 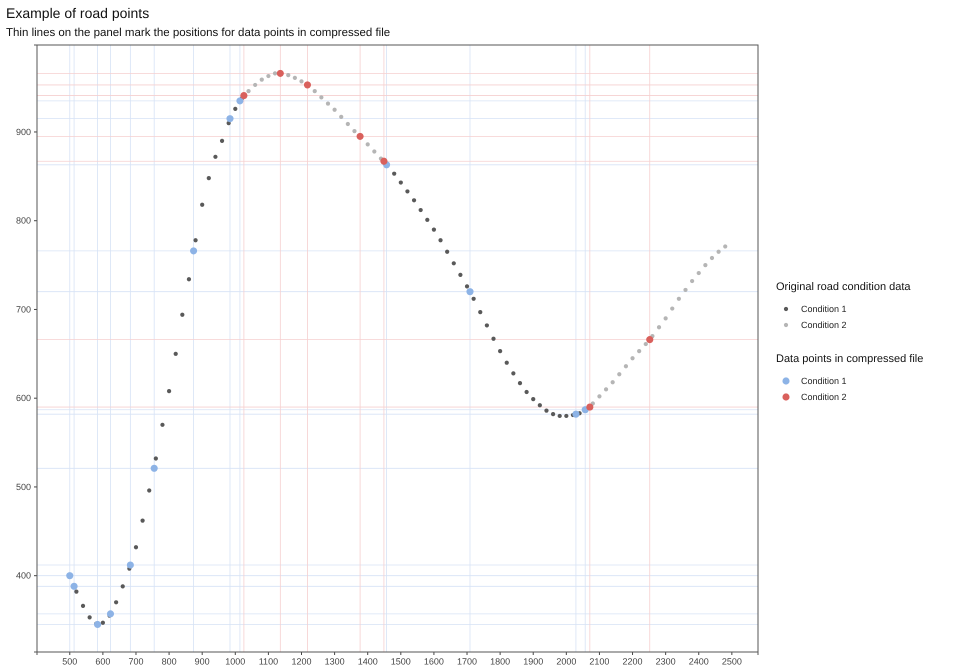 What do you see at coordinates (850, 359) in the screenshot?
I see `text: Data points in compressed file` at bounding box center [850, 359].